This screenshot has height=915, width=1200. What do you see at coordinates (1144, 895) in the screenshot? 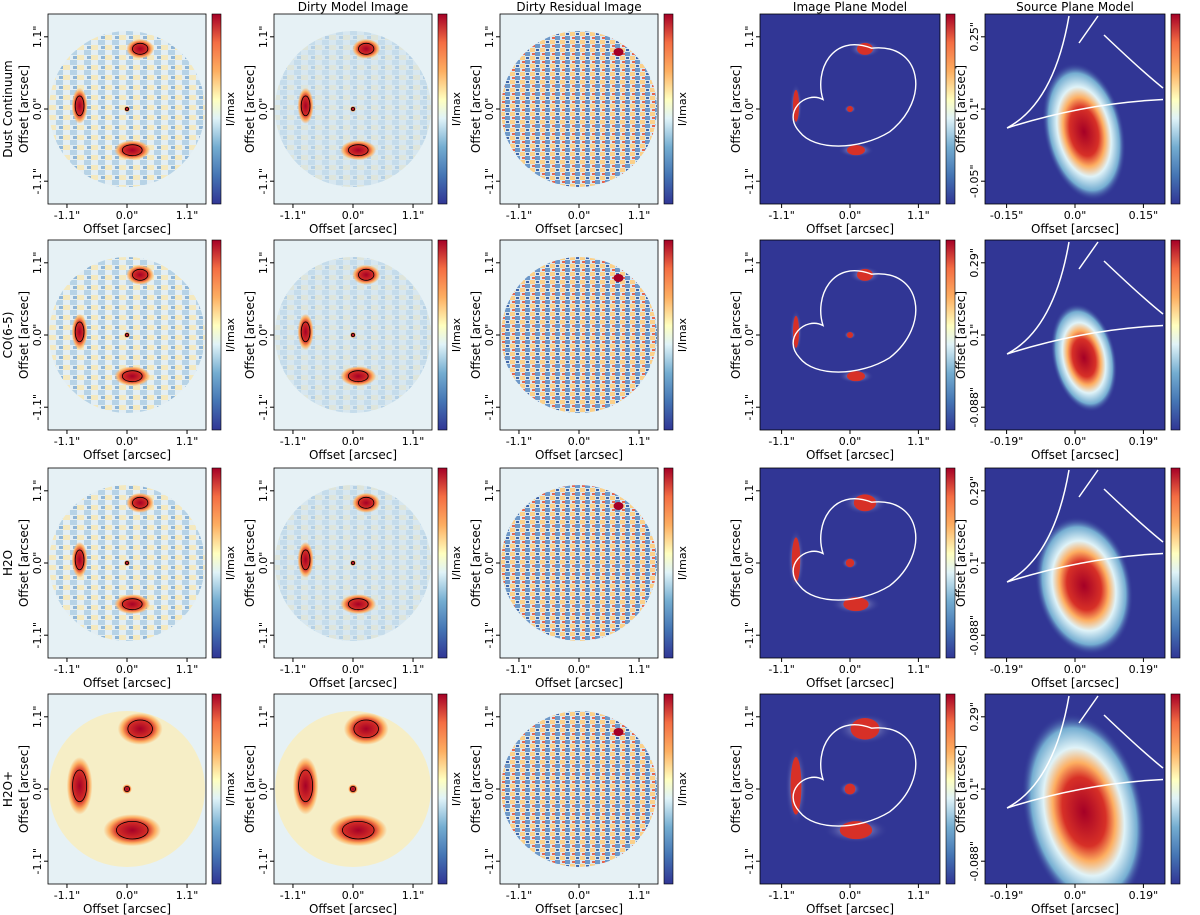
I see `x-tick-label: 0.19"` at bounding box center [1144, 895].